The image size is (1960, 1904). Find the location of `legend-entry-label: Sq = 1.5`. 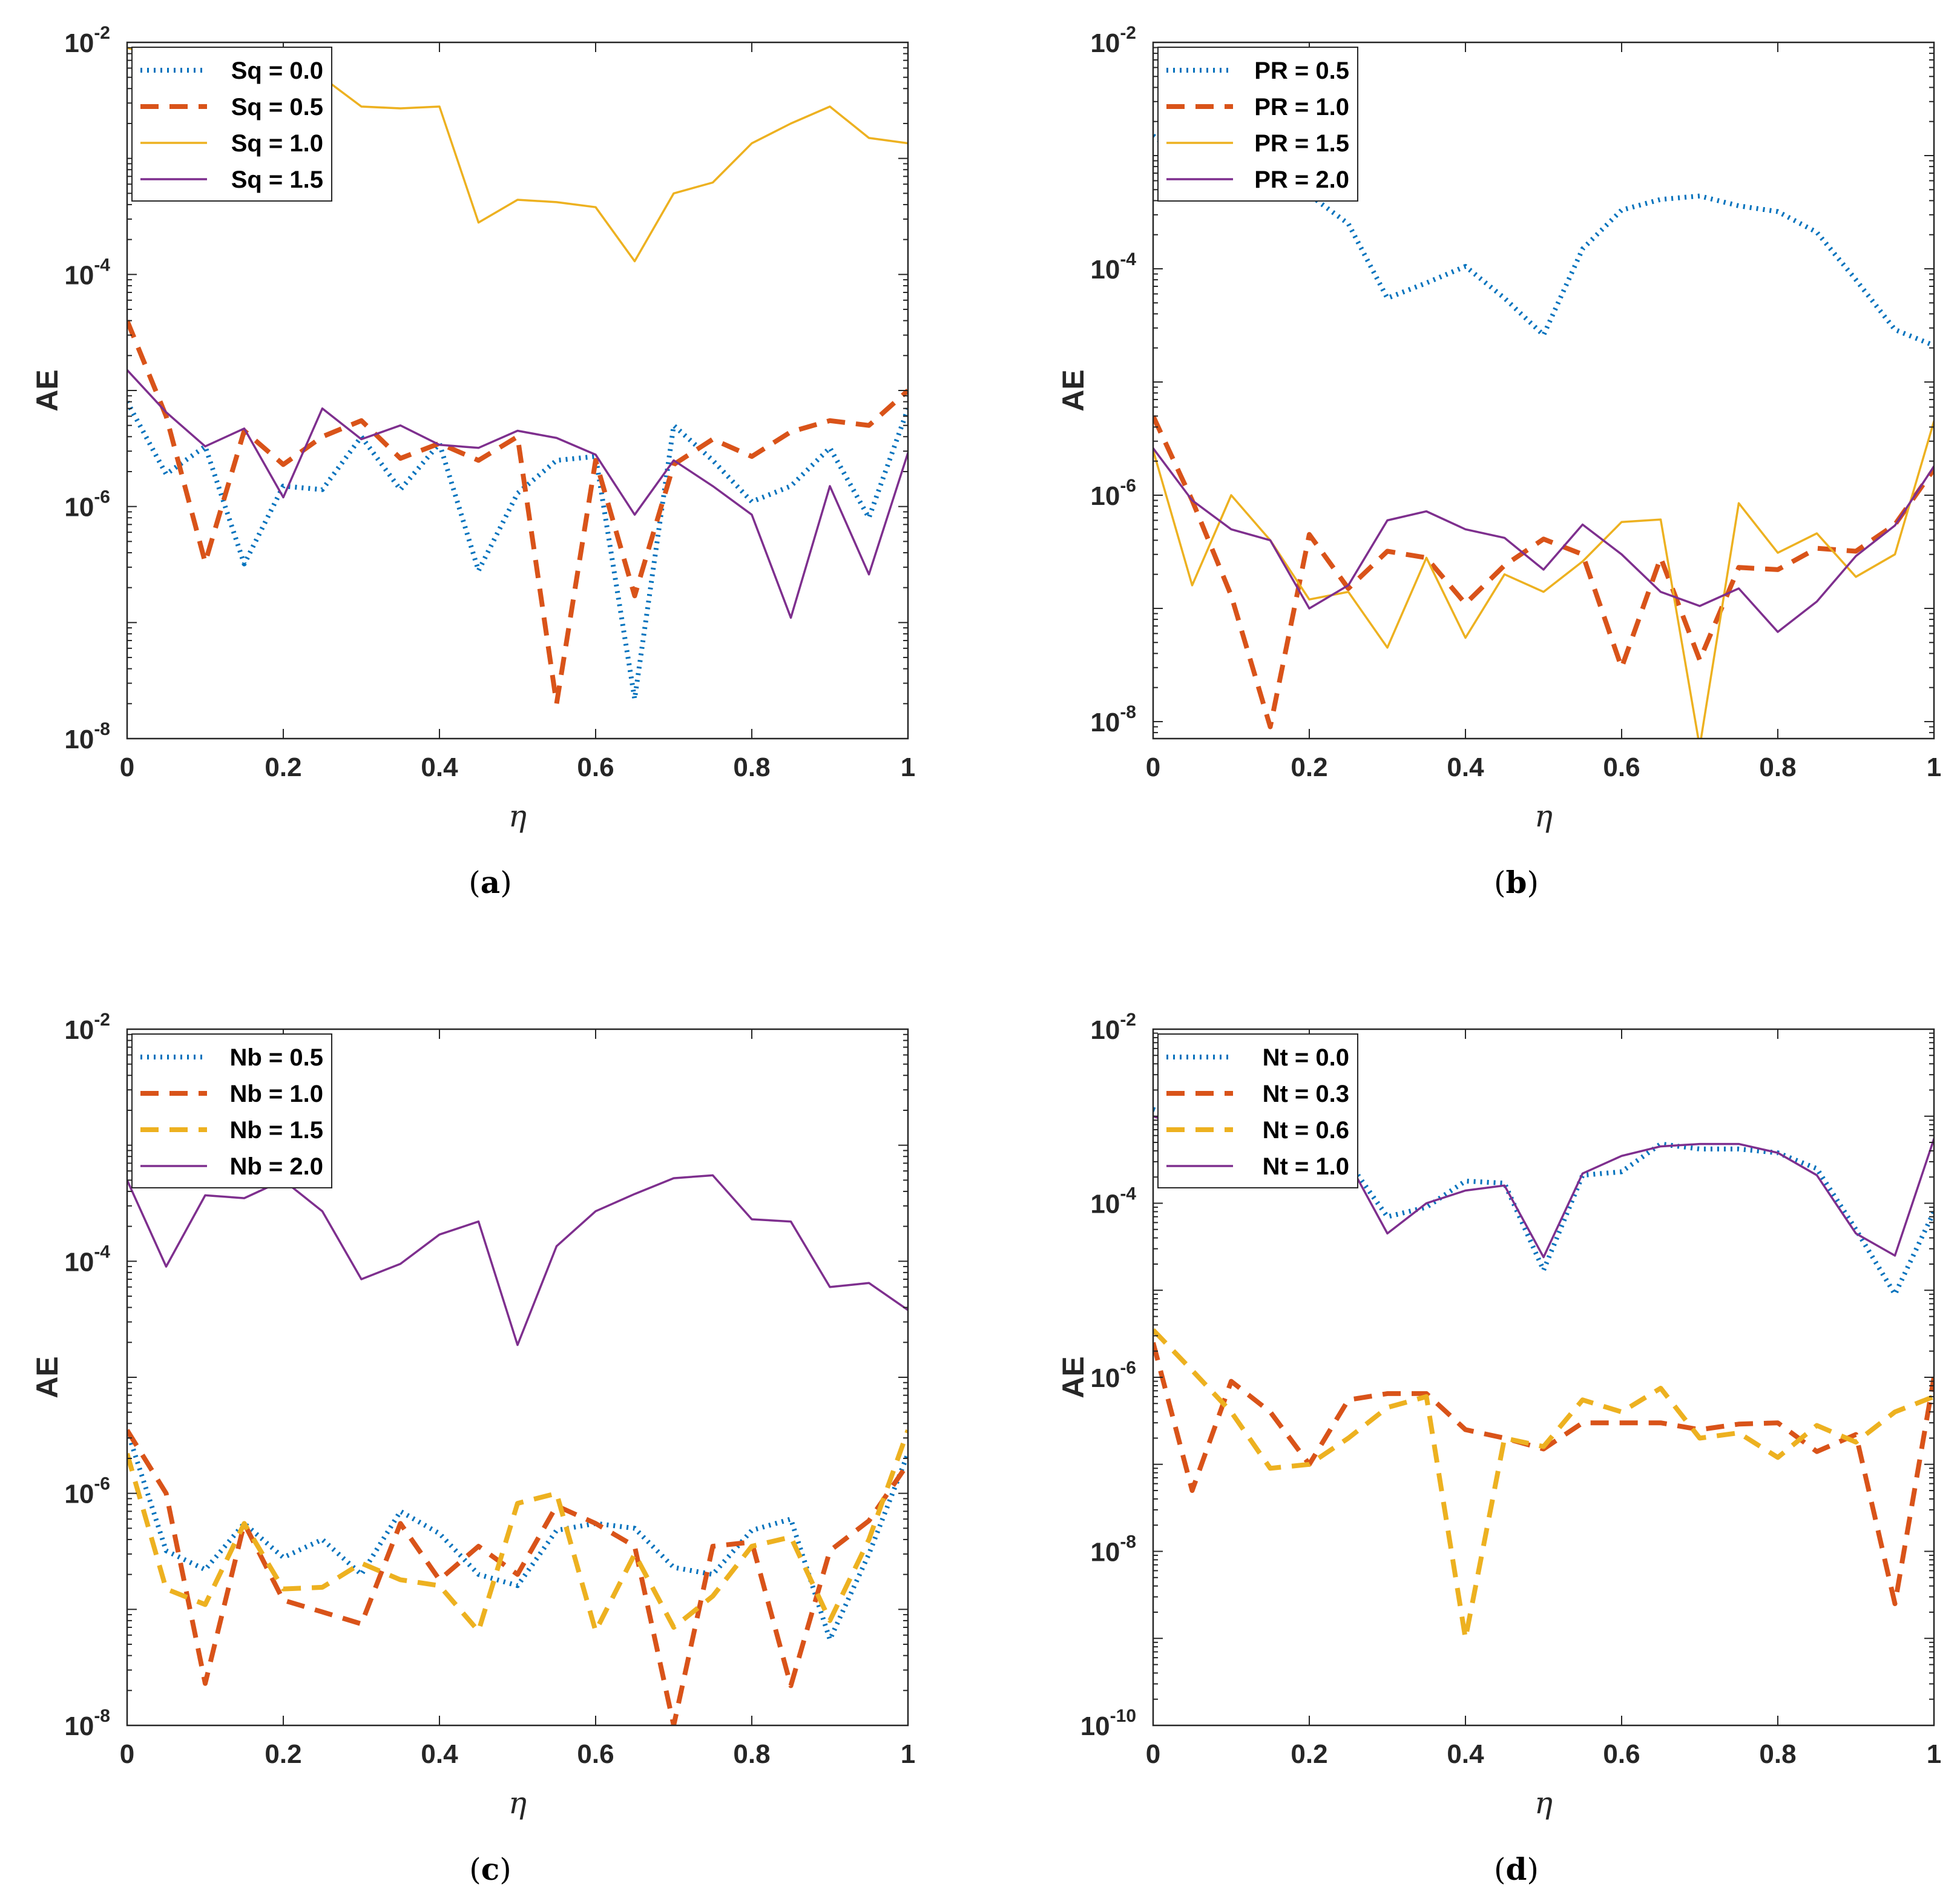

legend-entry-label: Sq = 1.5 is located at coordinates (277, 180).